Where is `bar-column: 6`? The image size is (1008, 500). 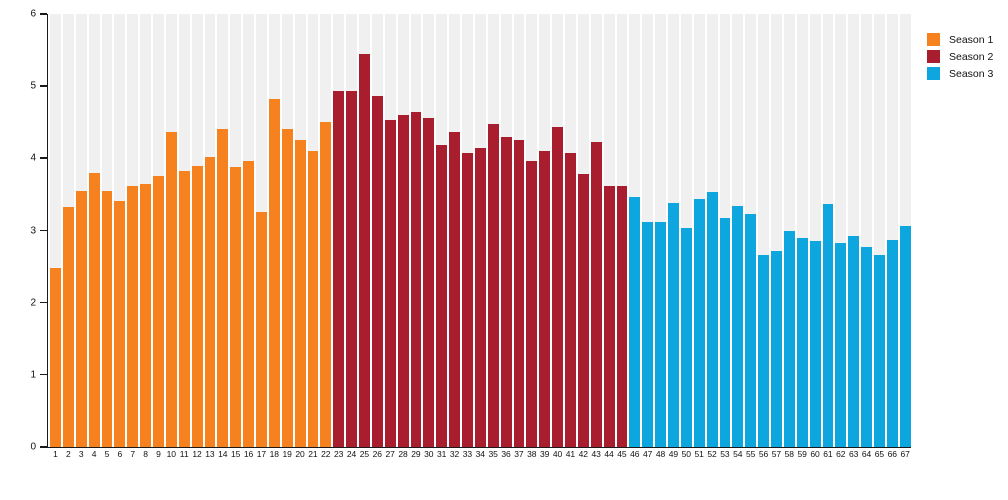
bar-column: 6 is located at coordinates (120, 236).